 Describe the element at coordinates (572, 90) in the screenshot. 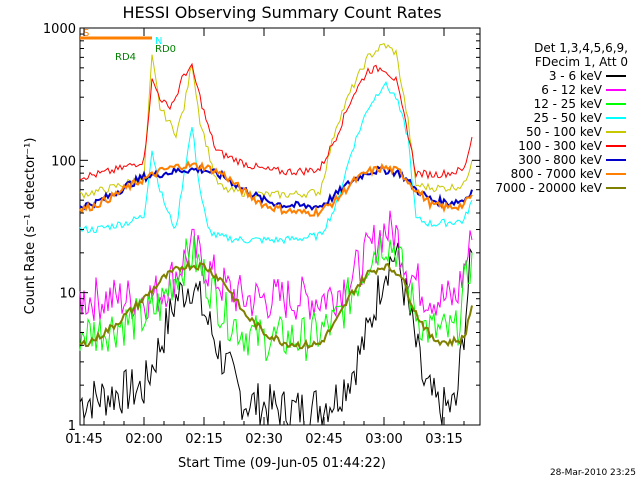

I see `legend-label-2: 6 - 12 keV` at that location.